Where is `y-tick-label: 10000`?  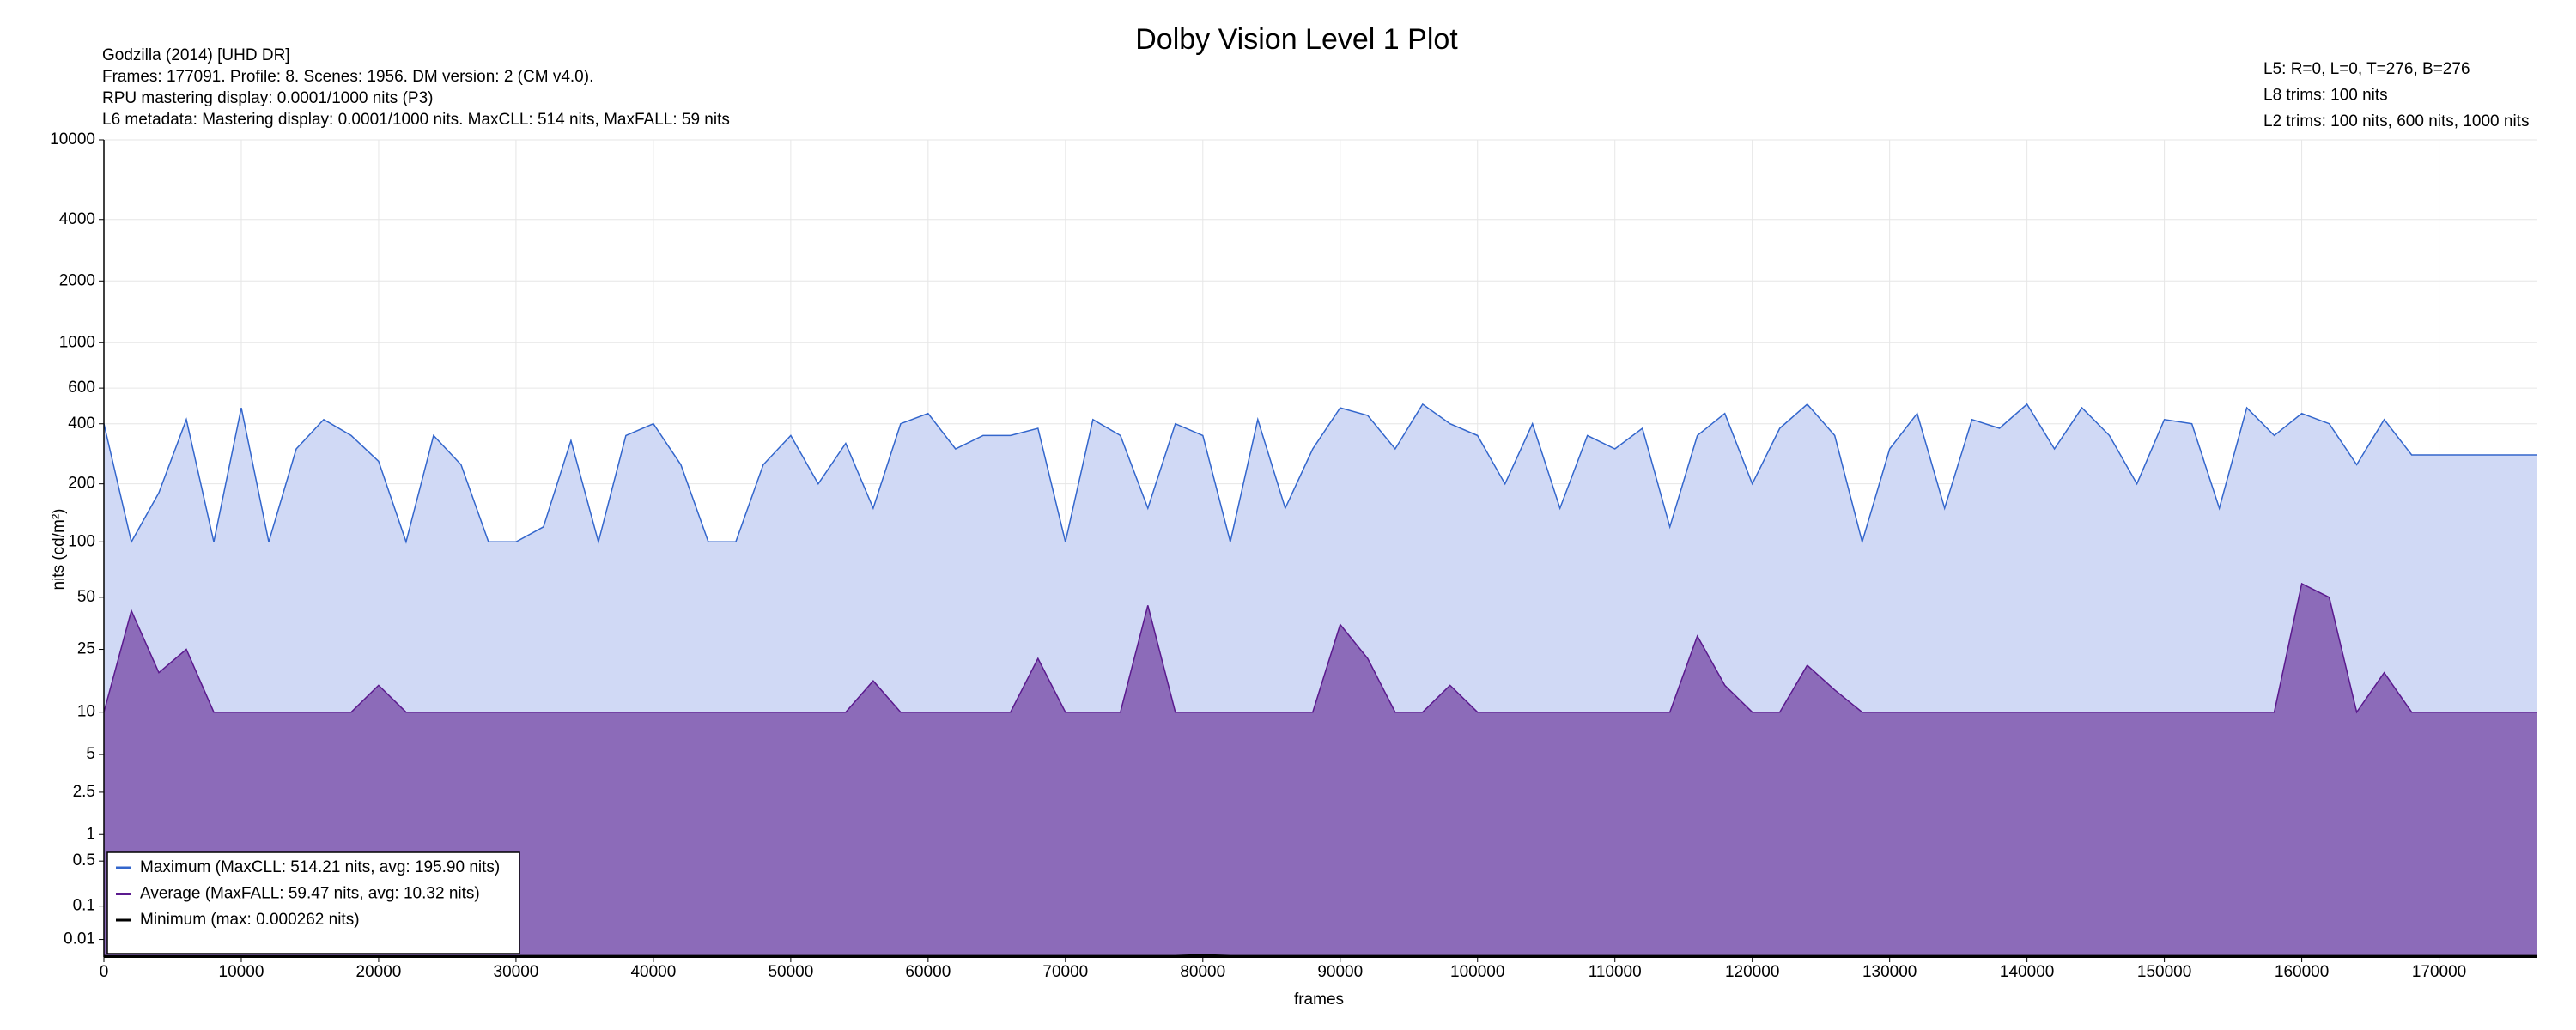
y-tick-label: 10000 is located at coordinates (72, 139).